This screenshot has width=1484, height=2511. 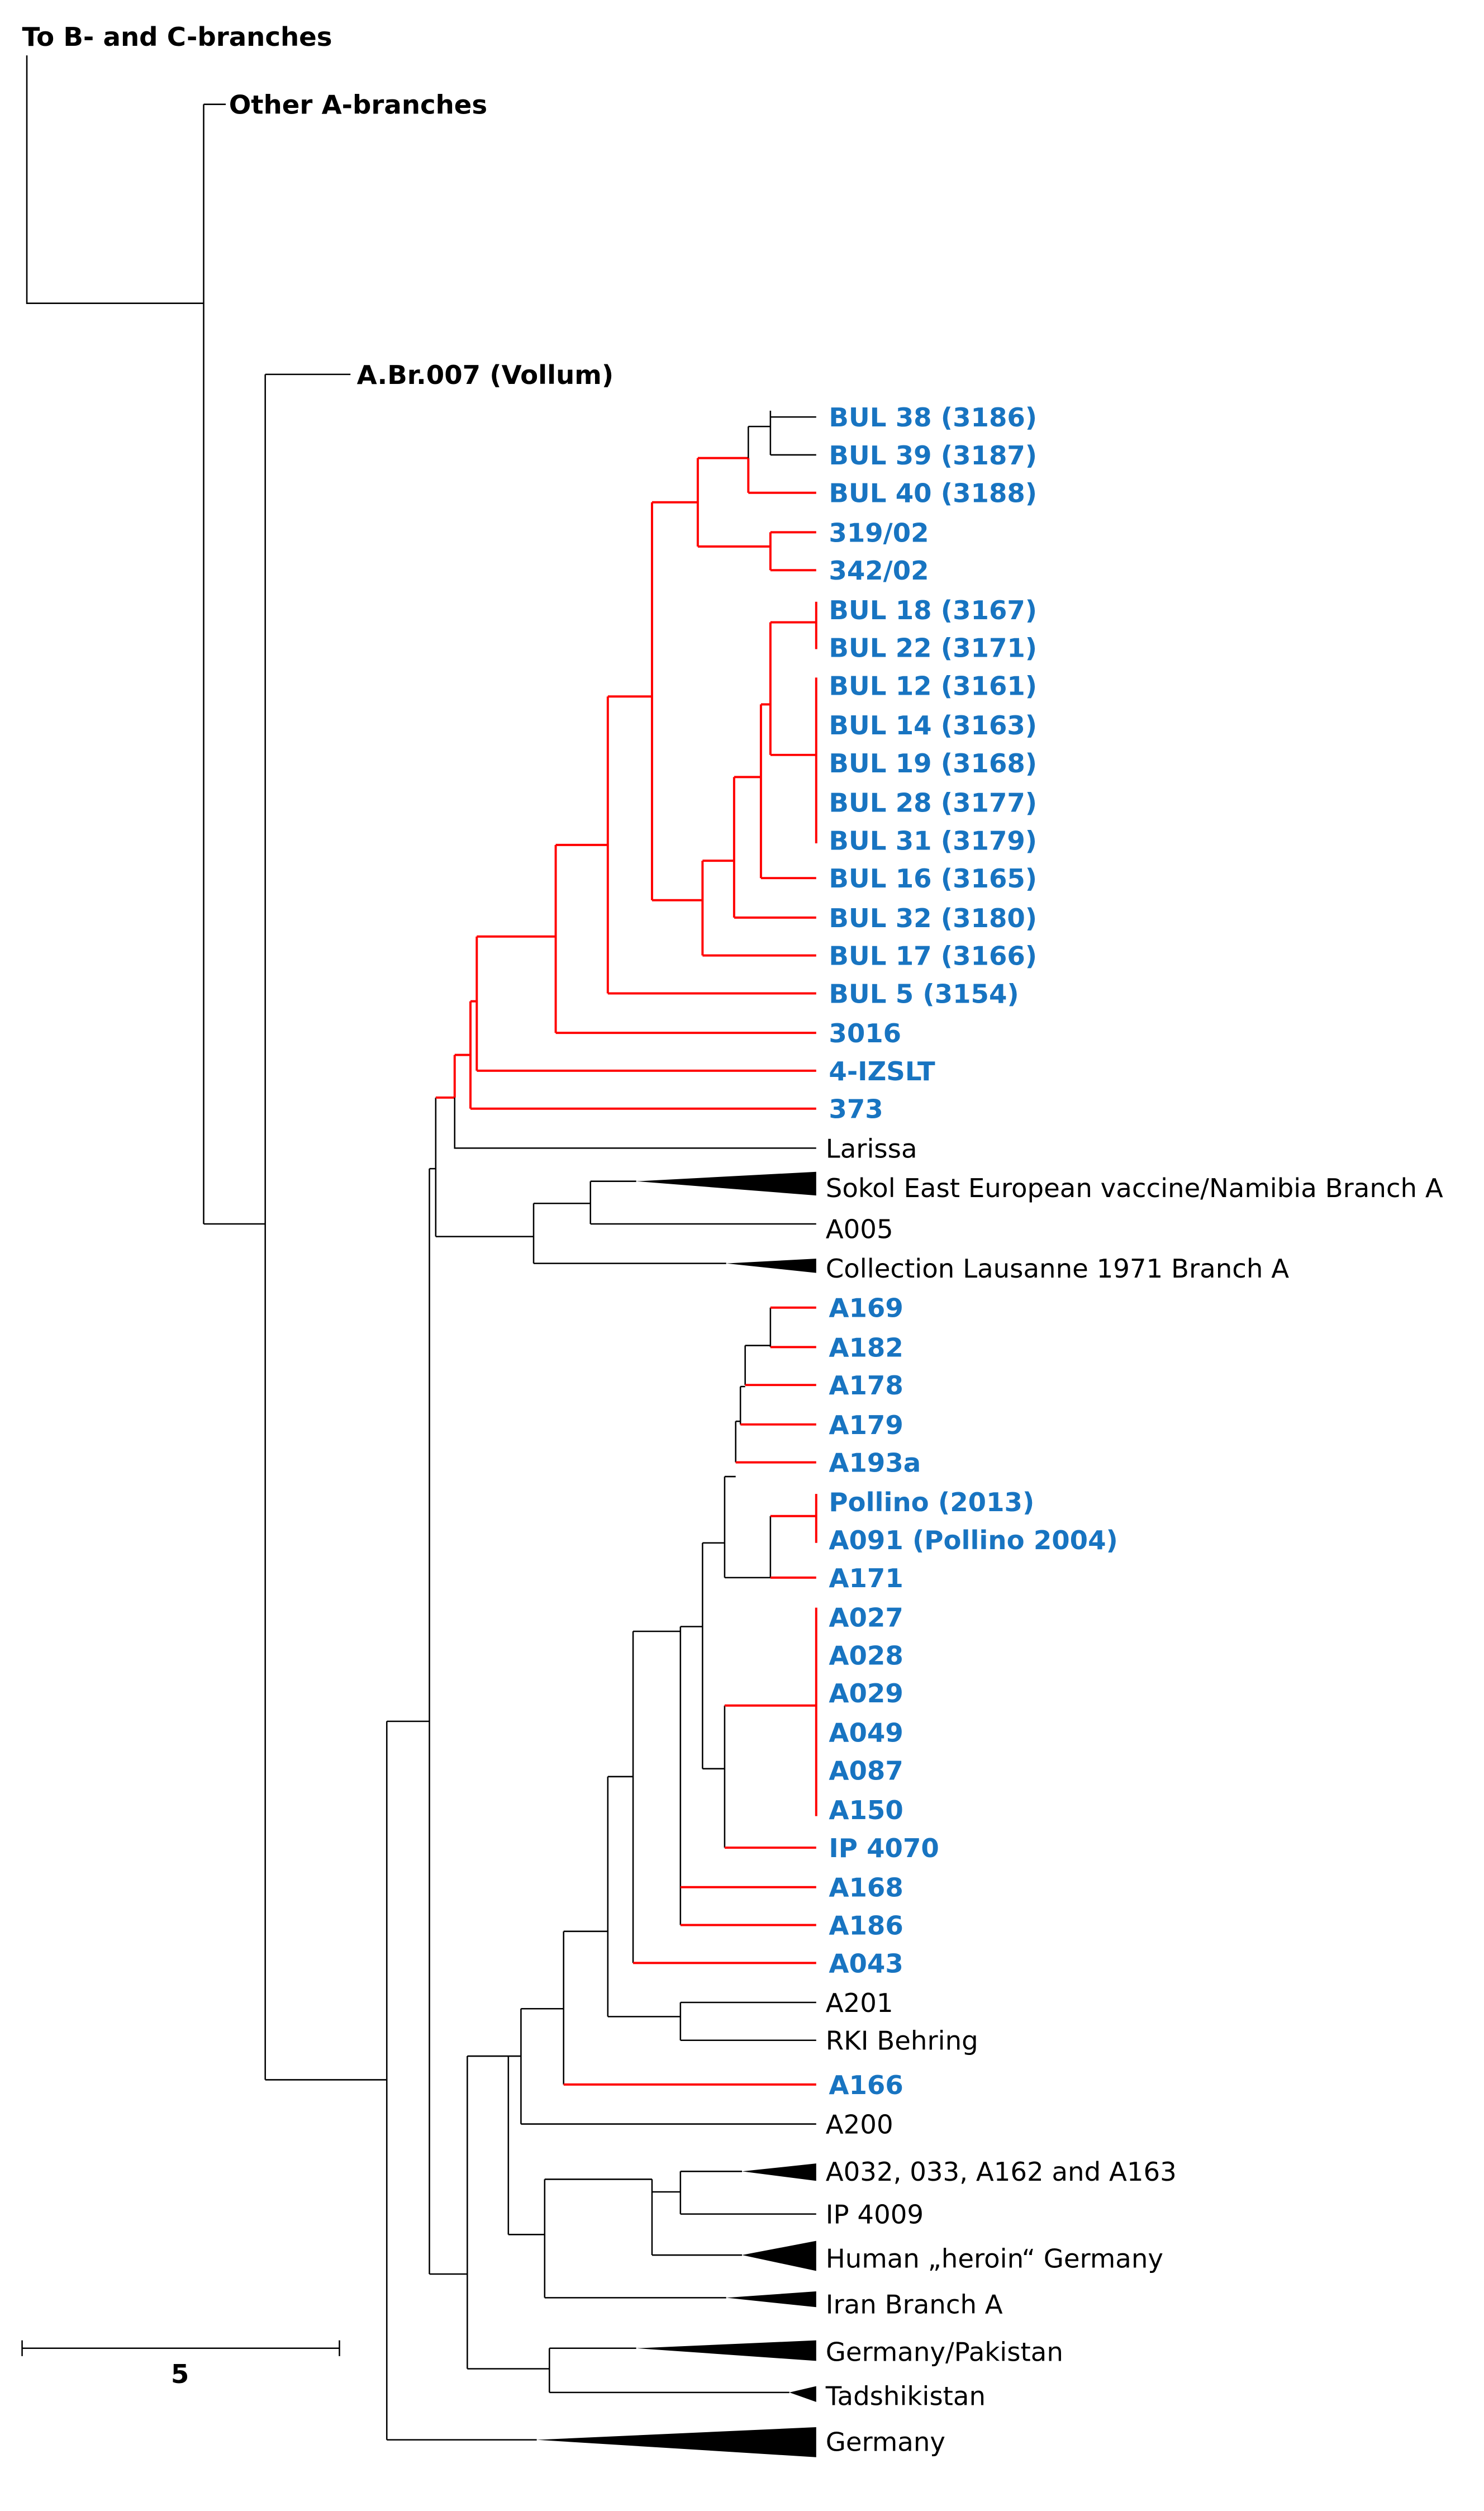 I want to click on vollum-label: A.Br.007 (Vollum), so click(x=485, y=375).